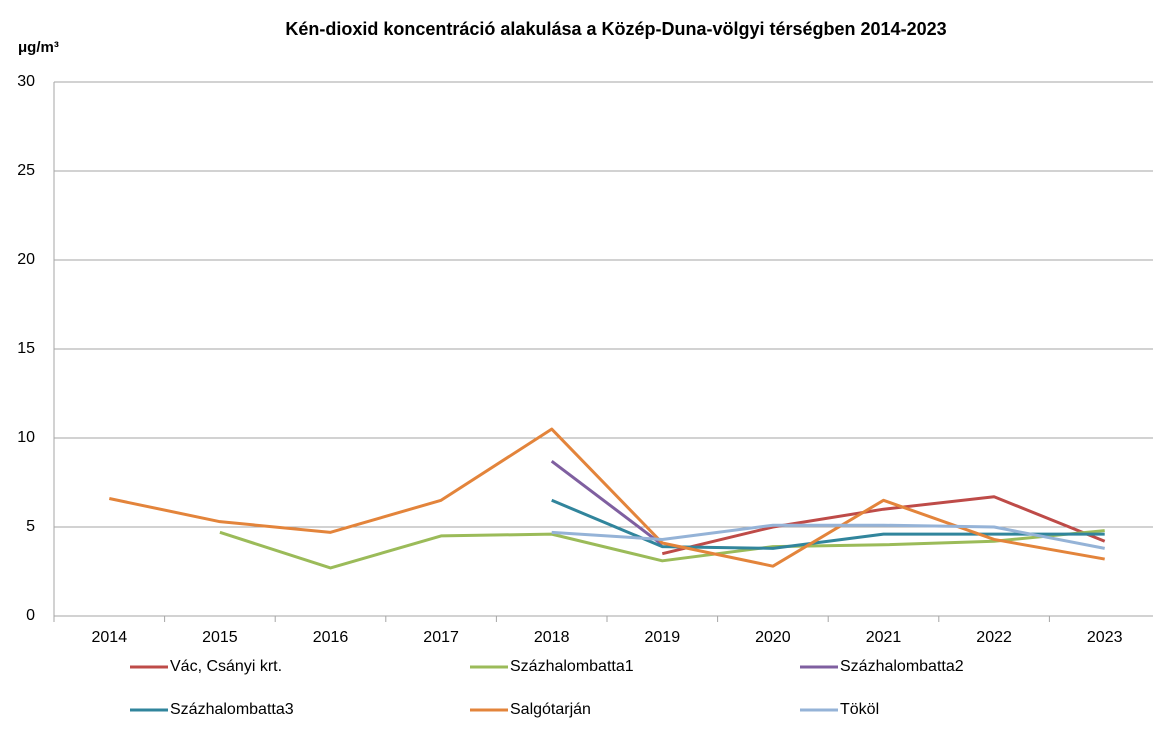  Describe the element at coordinates (30, 526) in the screenshot. I see `y-tick-label: 5` at that location.